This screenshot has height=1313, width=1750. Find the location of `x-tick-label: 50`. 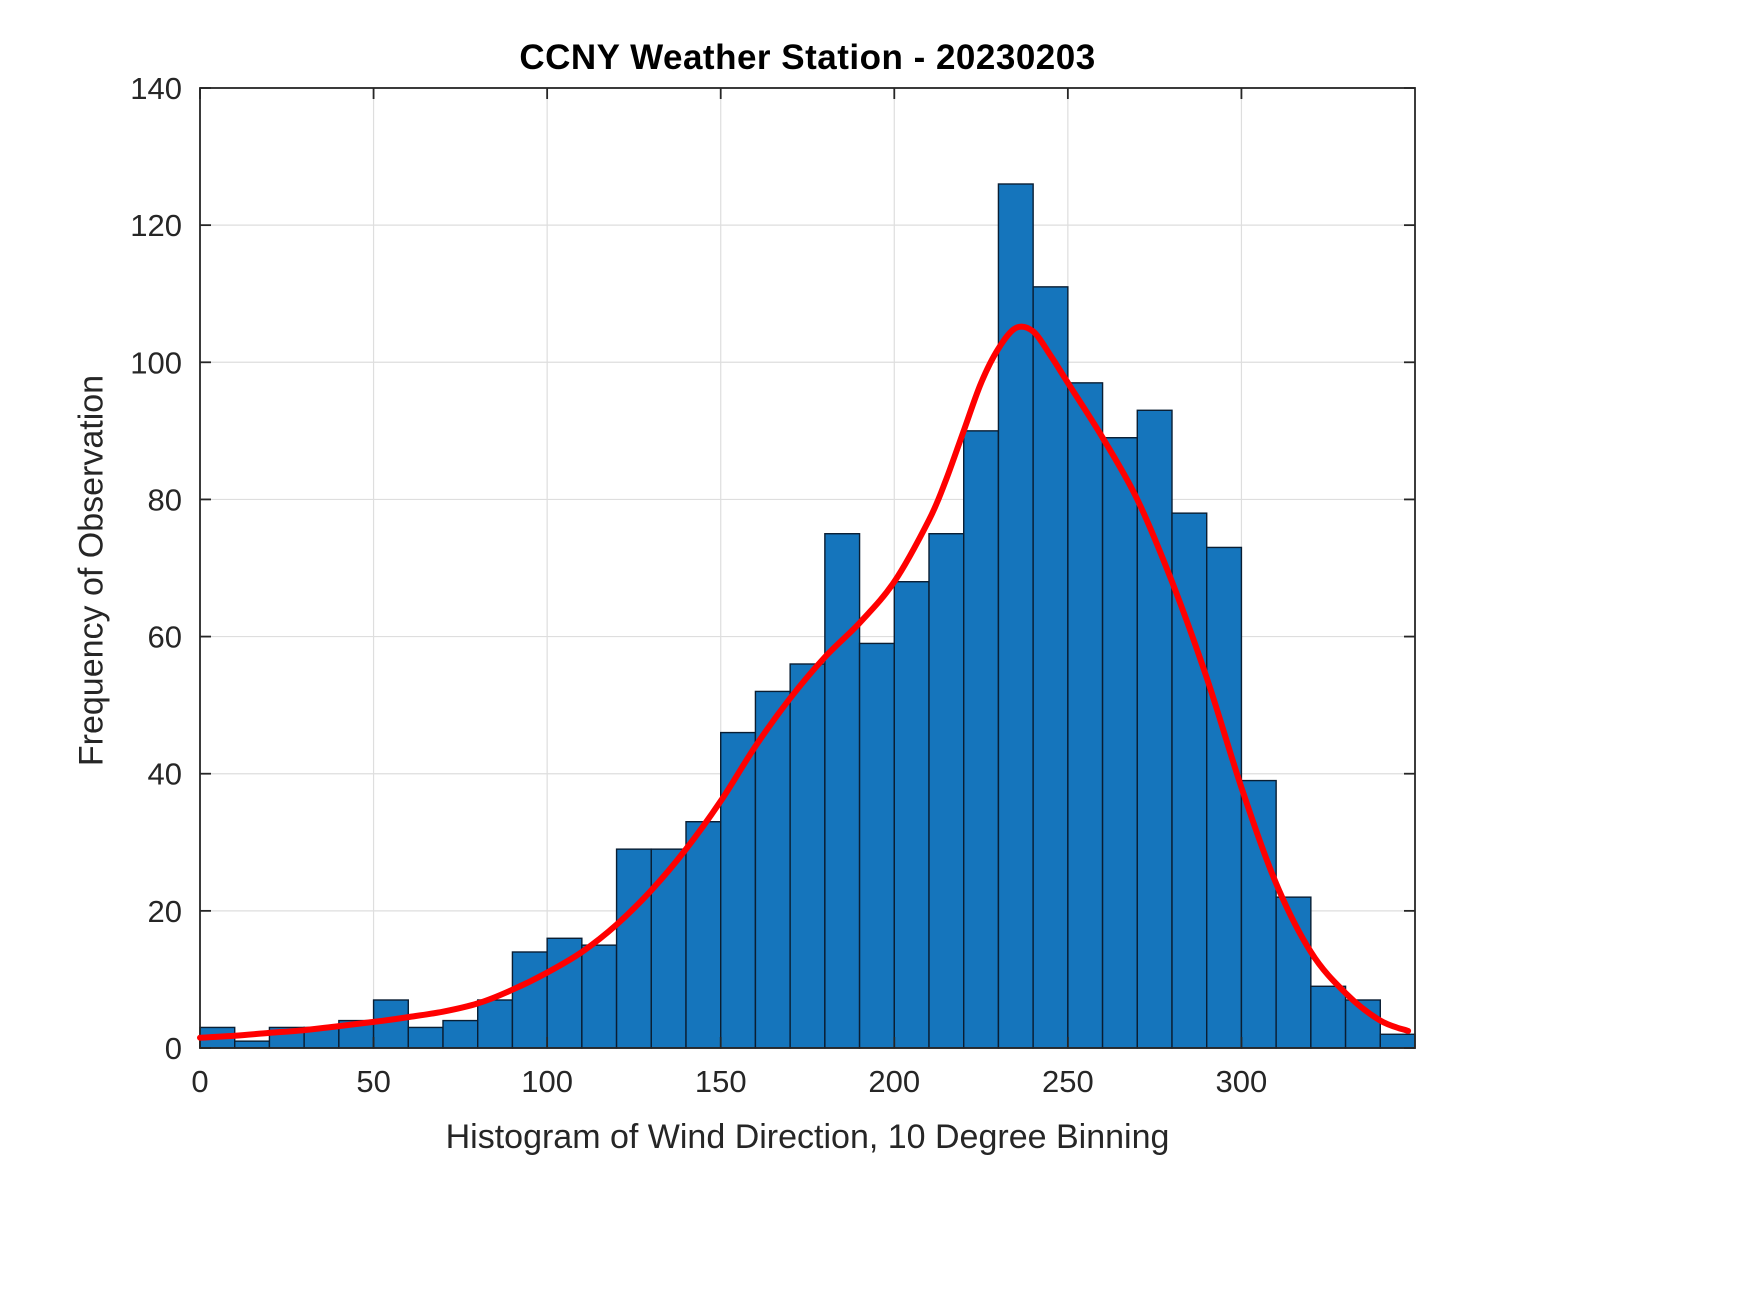

x-tick-label: 50 is located at coordinates (373, 1081).